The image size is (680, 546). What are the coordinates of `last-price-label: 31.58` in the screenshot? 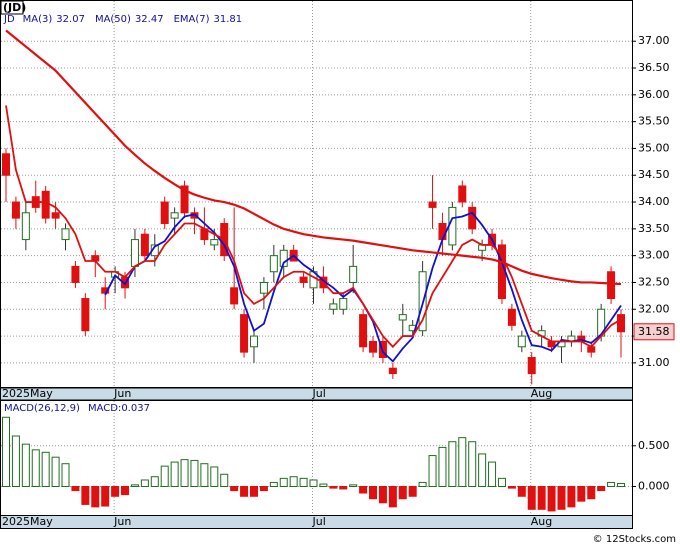 It's located at (654, 331).